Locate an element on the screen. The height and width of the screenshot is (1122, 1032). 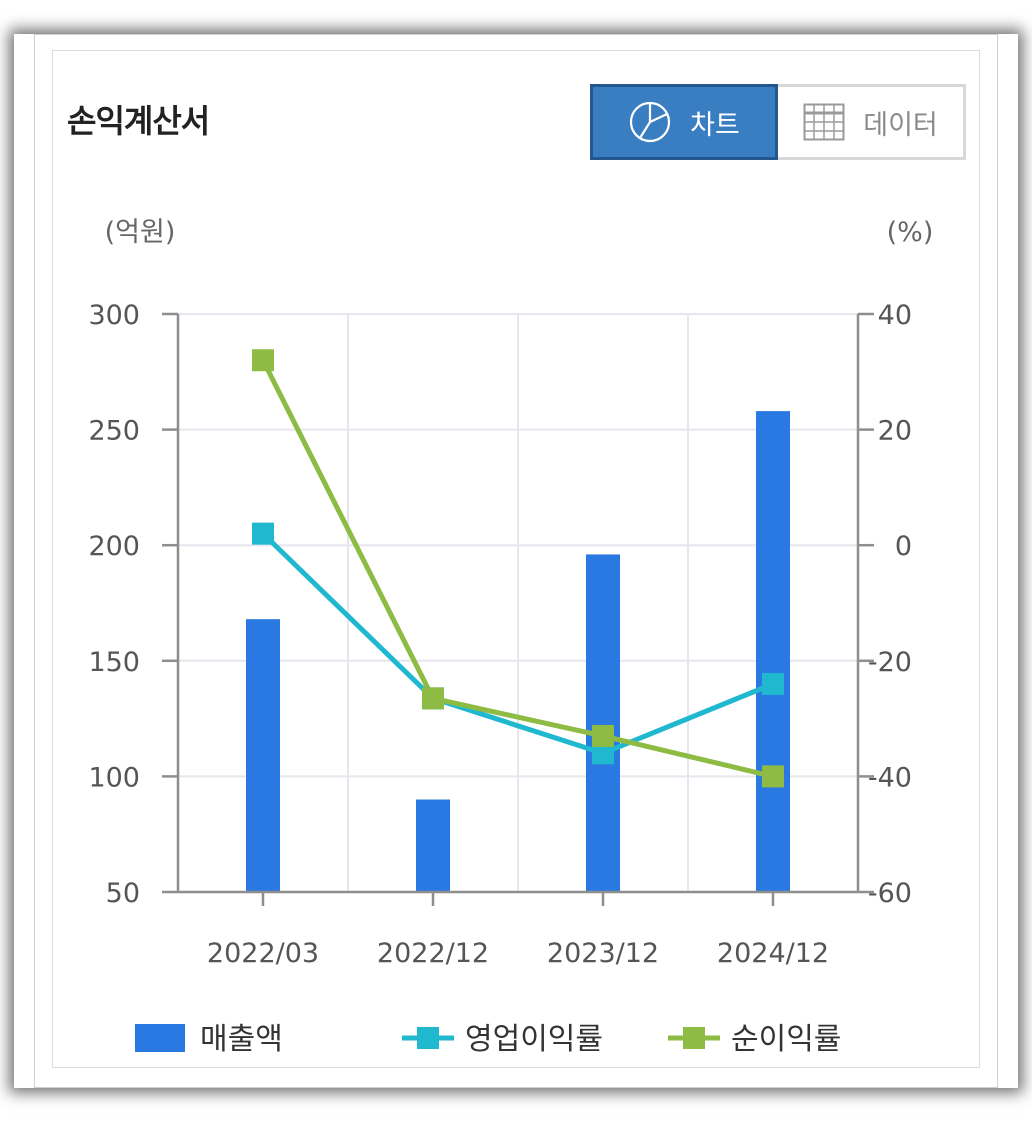
y-left-tick-label: 50 is located at coordinates (123, 893).